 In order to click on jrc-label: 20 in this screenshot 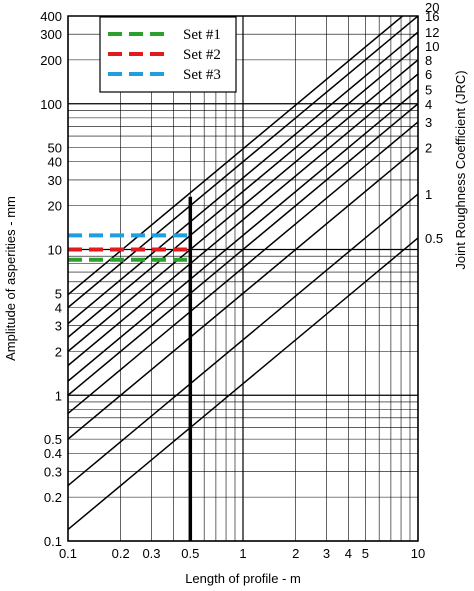, I will do `click(432, 7)`.